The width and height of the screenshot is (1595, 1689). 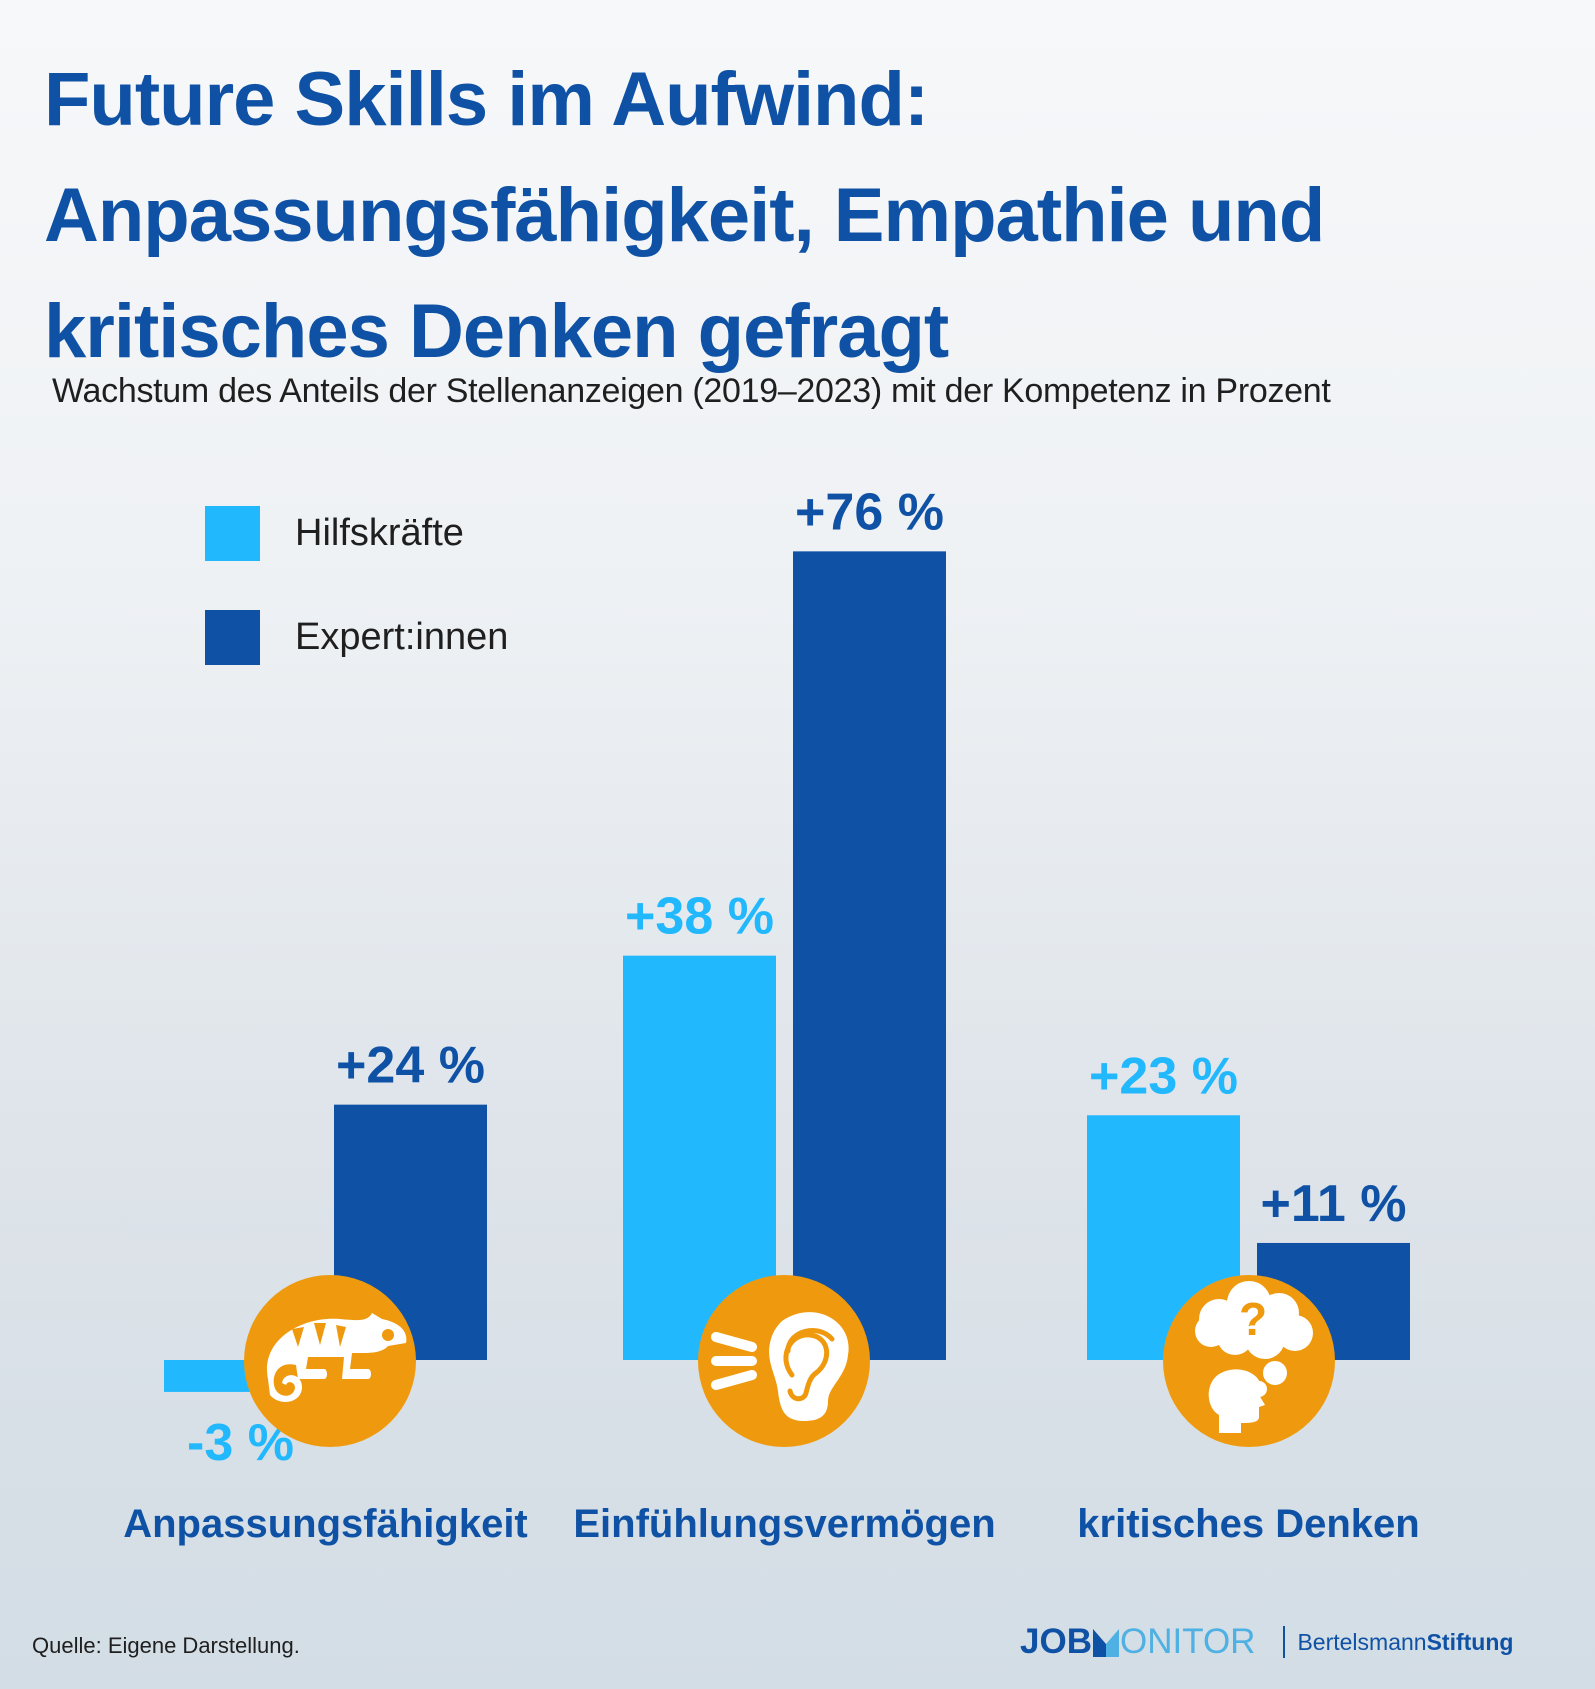 I want to click on thinking-head-icon: ?, so click(x=1249, y=1361).